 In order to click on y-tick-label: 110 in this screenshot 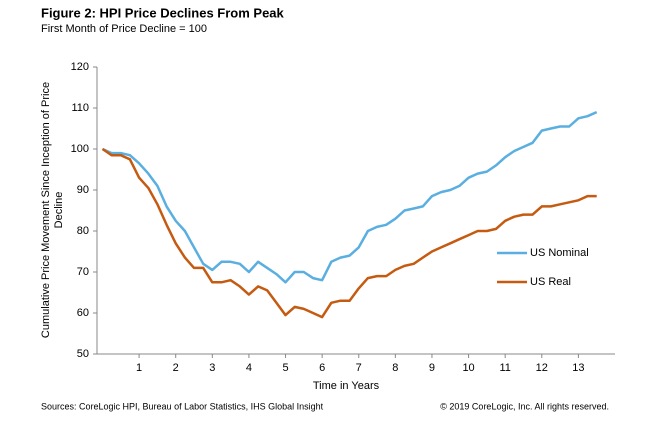, I will do `click(80, 108)`.